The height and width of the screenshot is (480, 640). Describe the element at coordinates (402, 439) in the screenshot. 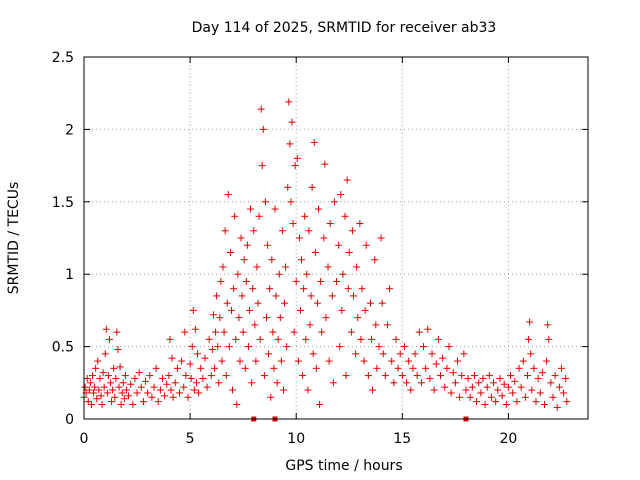

I see `x-tick-label: 15` at that location.